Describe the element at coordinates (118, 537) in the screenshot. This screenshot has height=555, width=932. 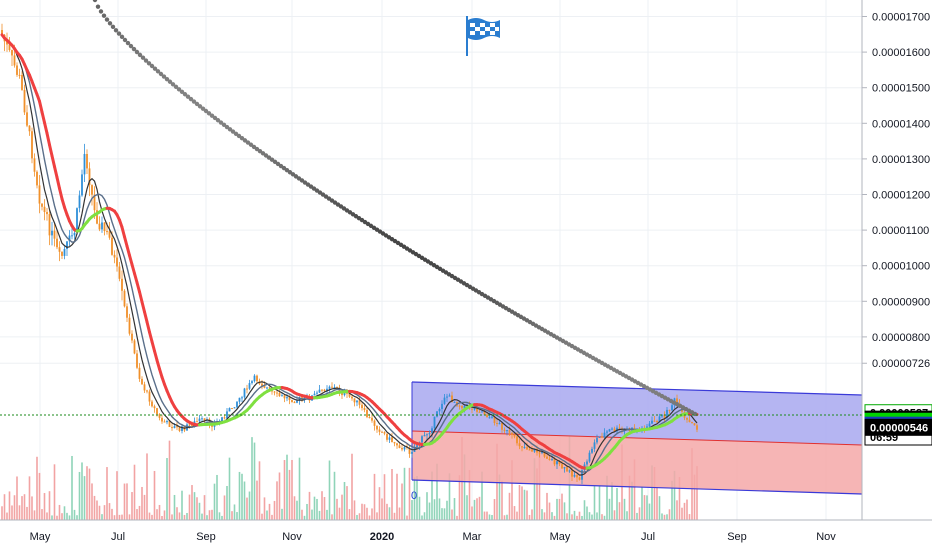
I see `x-tick-label: Jul` at that location.